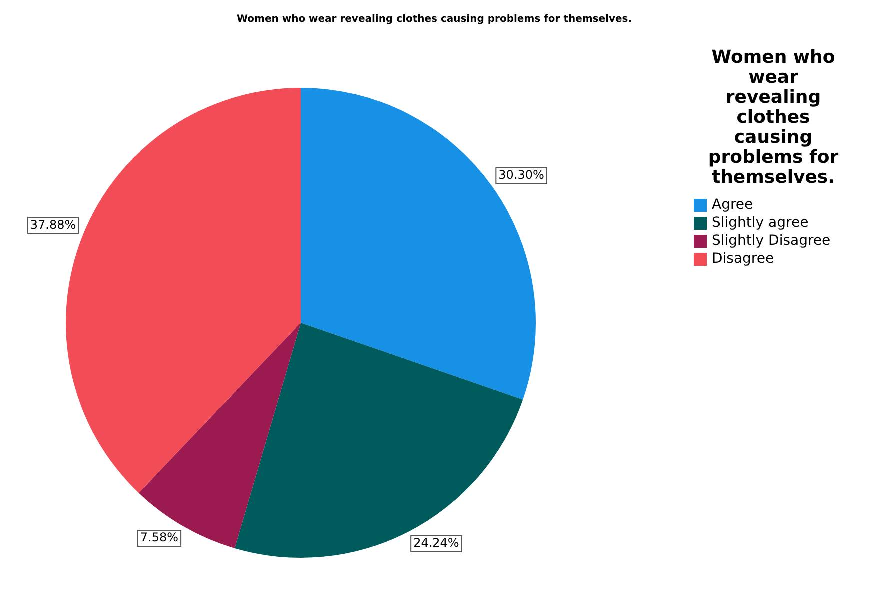 The image size is (869, 589). Describe the element at coordinates (53, 225) in the screenshot. I see `data-label: 37.88%` at that location.